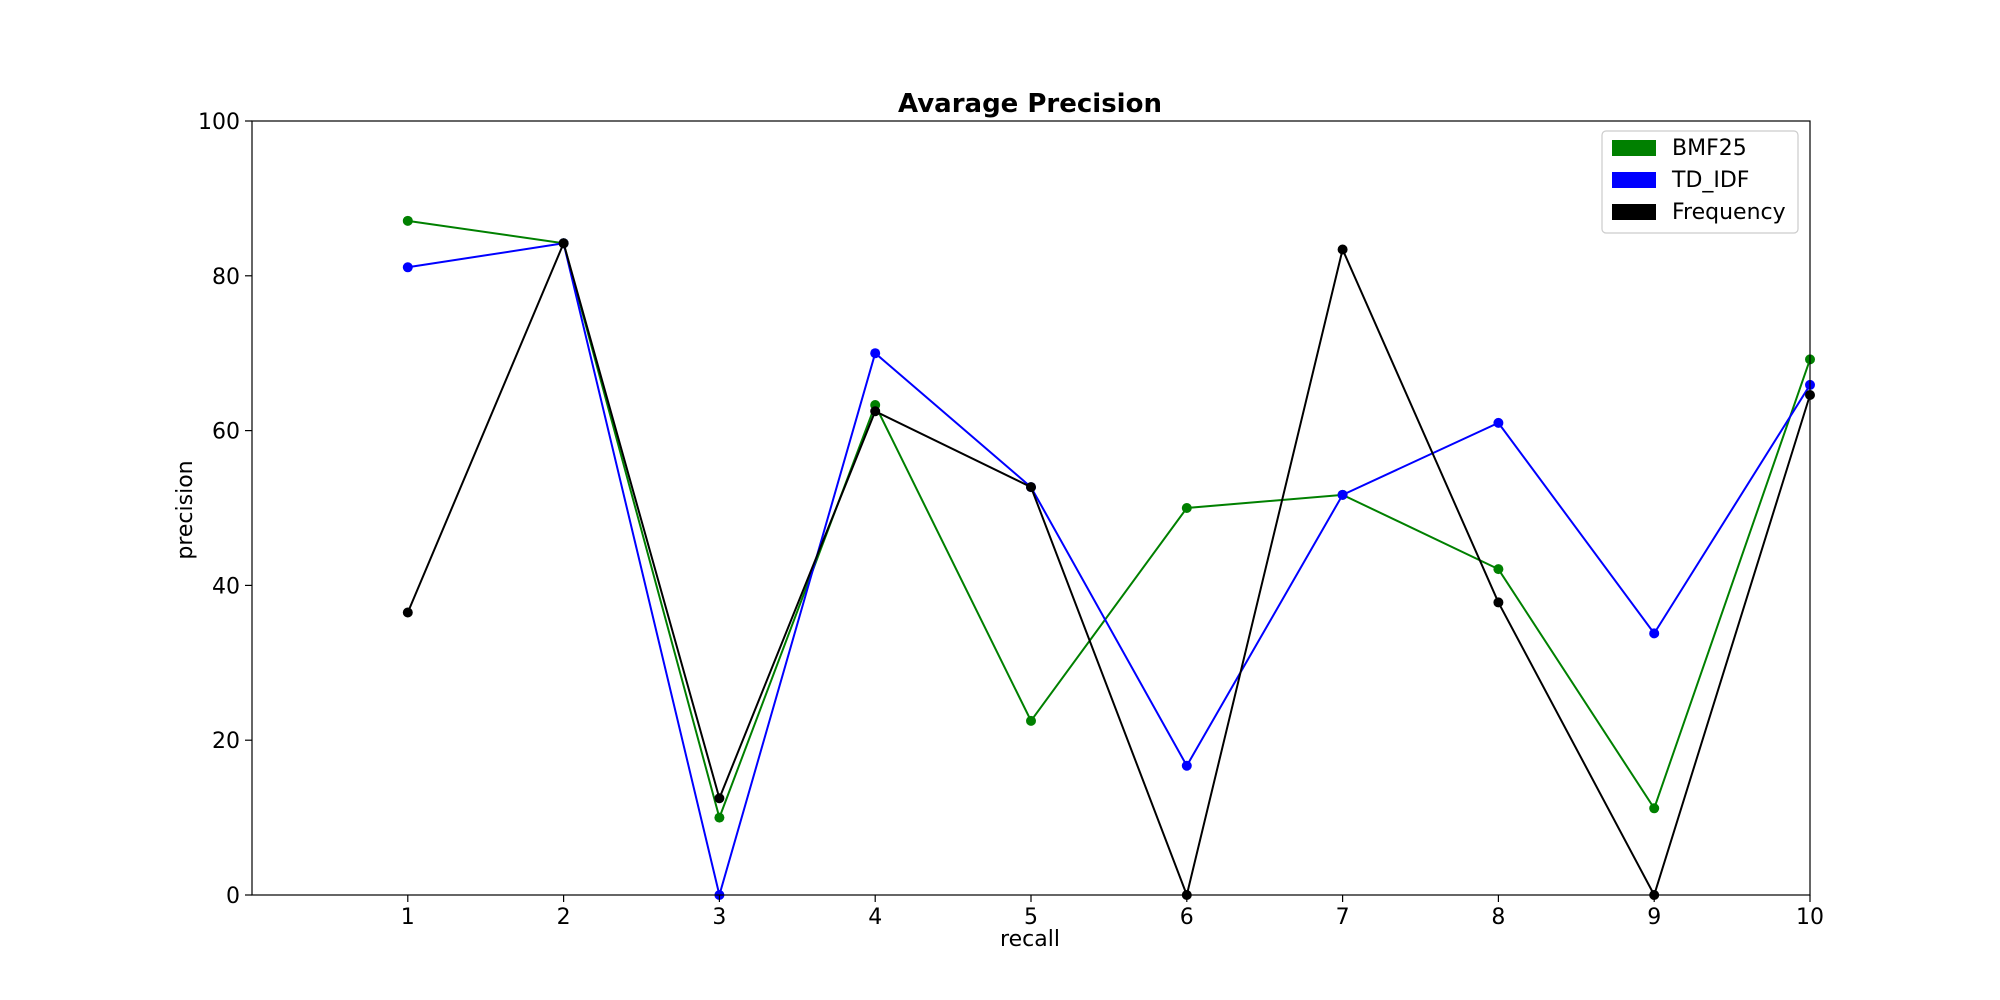  I want to click on x-tick-label: 2, so click(564, 917).